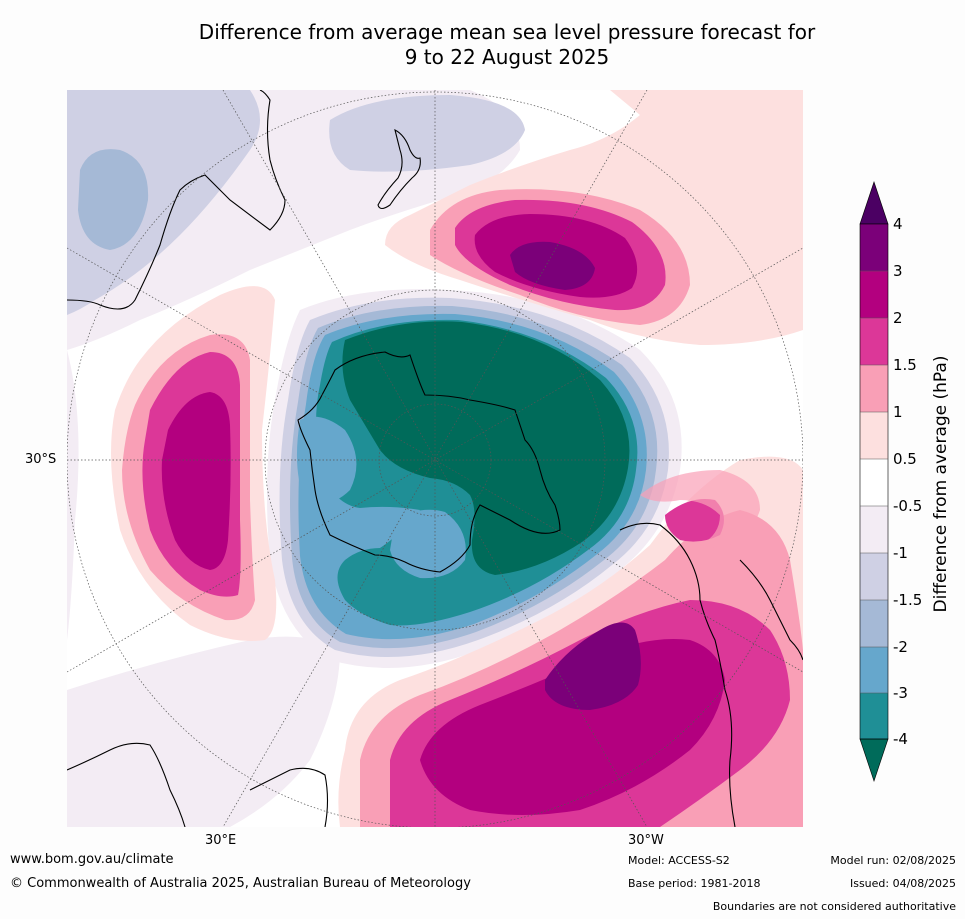  What do you see at coordinates (898, 224) in the screenshot?
I see `colorbar-tick-4: 4` at bounding box center [898, 224].